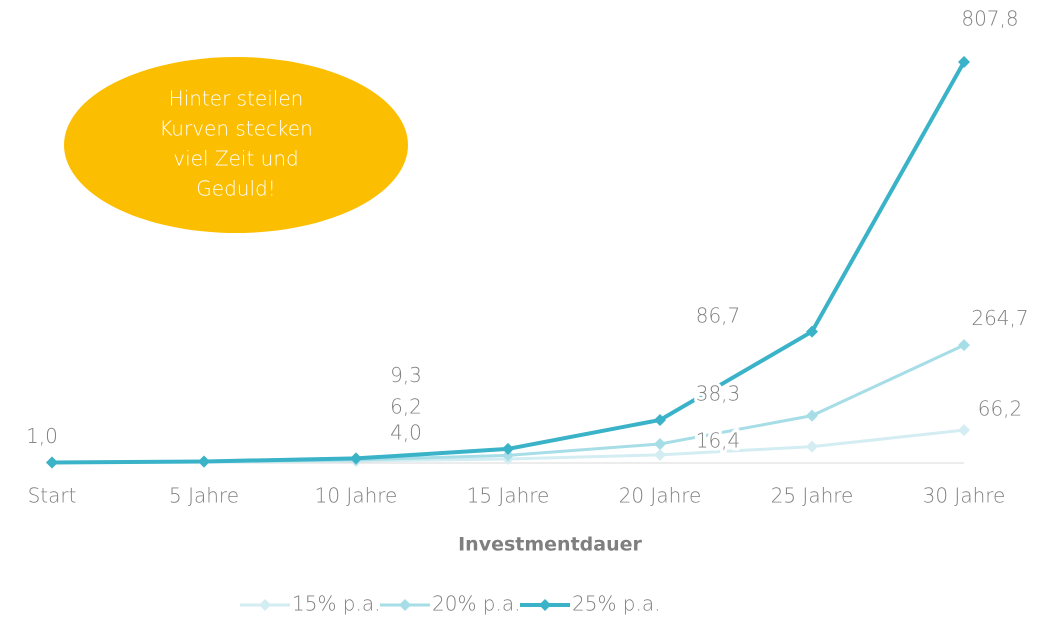  Describe the element at coordinates (812, 496) in the screenshot. I see `x-tick-label: 25 Jahre` at that location.